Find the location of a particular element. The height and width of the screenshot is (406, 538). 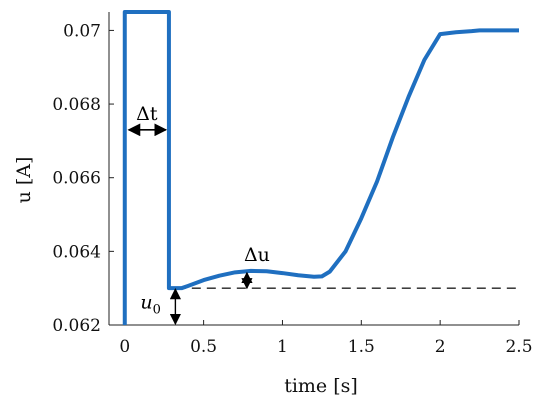

y-tick-label: 0.066 is located at coordinates (76, 179).